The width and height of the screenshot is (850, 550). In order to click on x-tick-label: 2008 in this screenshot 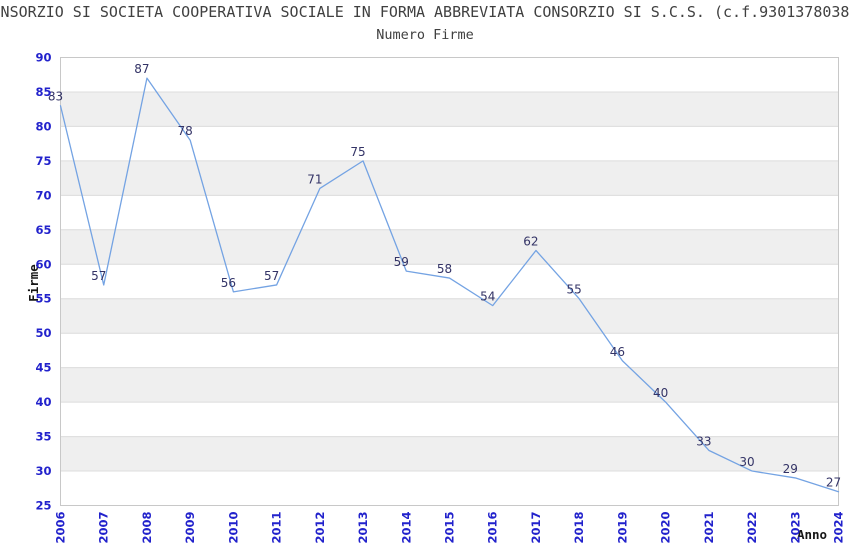, I will do `click(147, 528)`.